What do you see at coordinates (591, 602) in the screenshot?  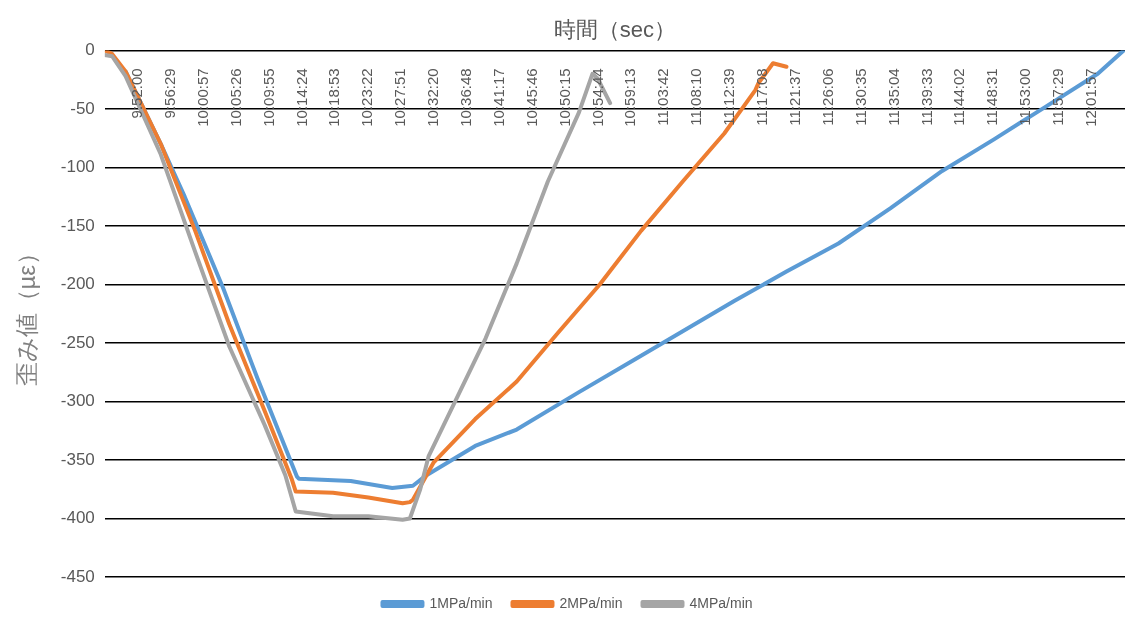 I see `legend-label: 2MPa/min` at bounding box center [591, 602].